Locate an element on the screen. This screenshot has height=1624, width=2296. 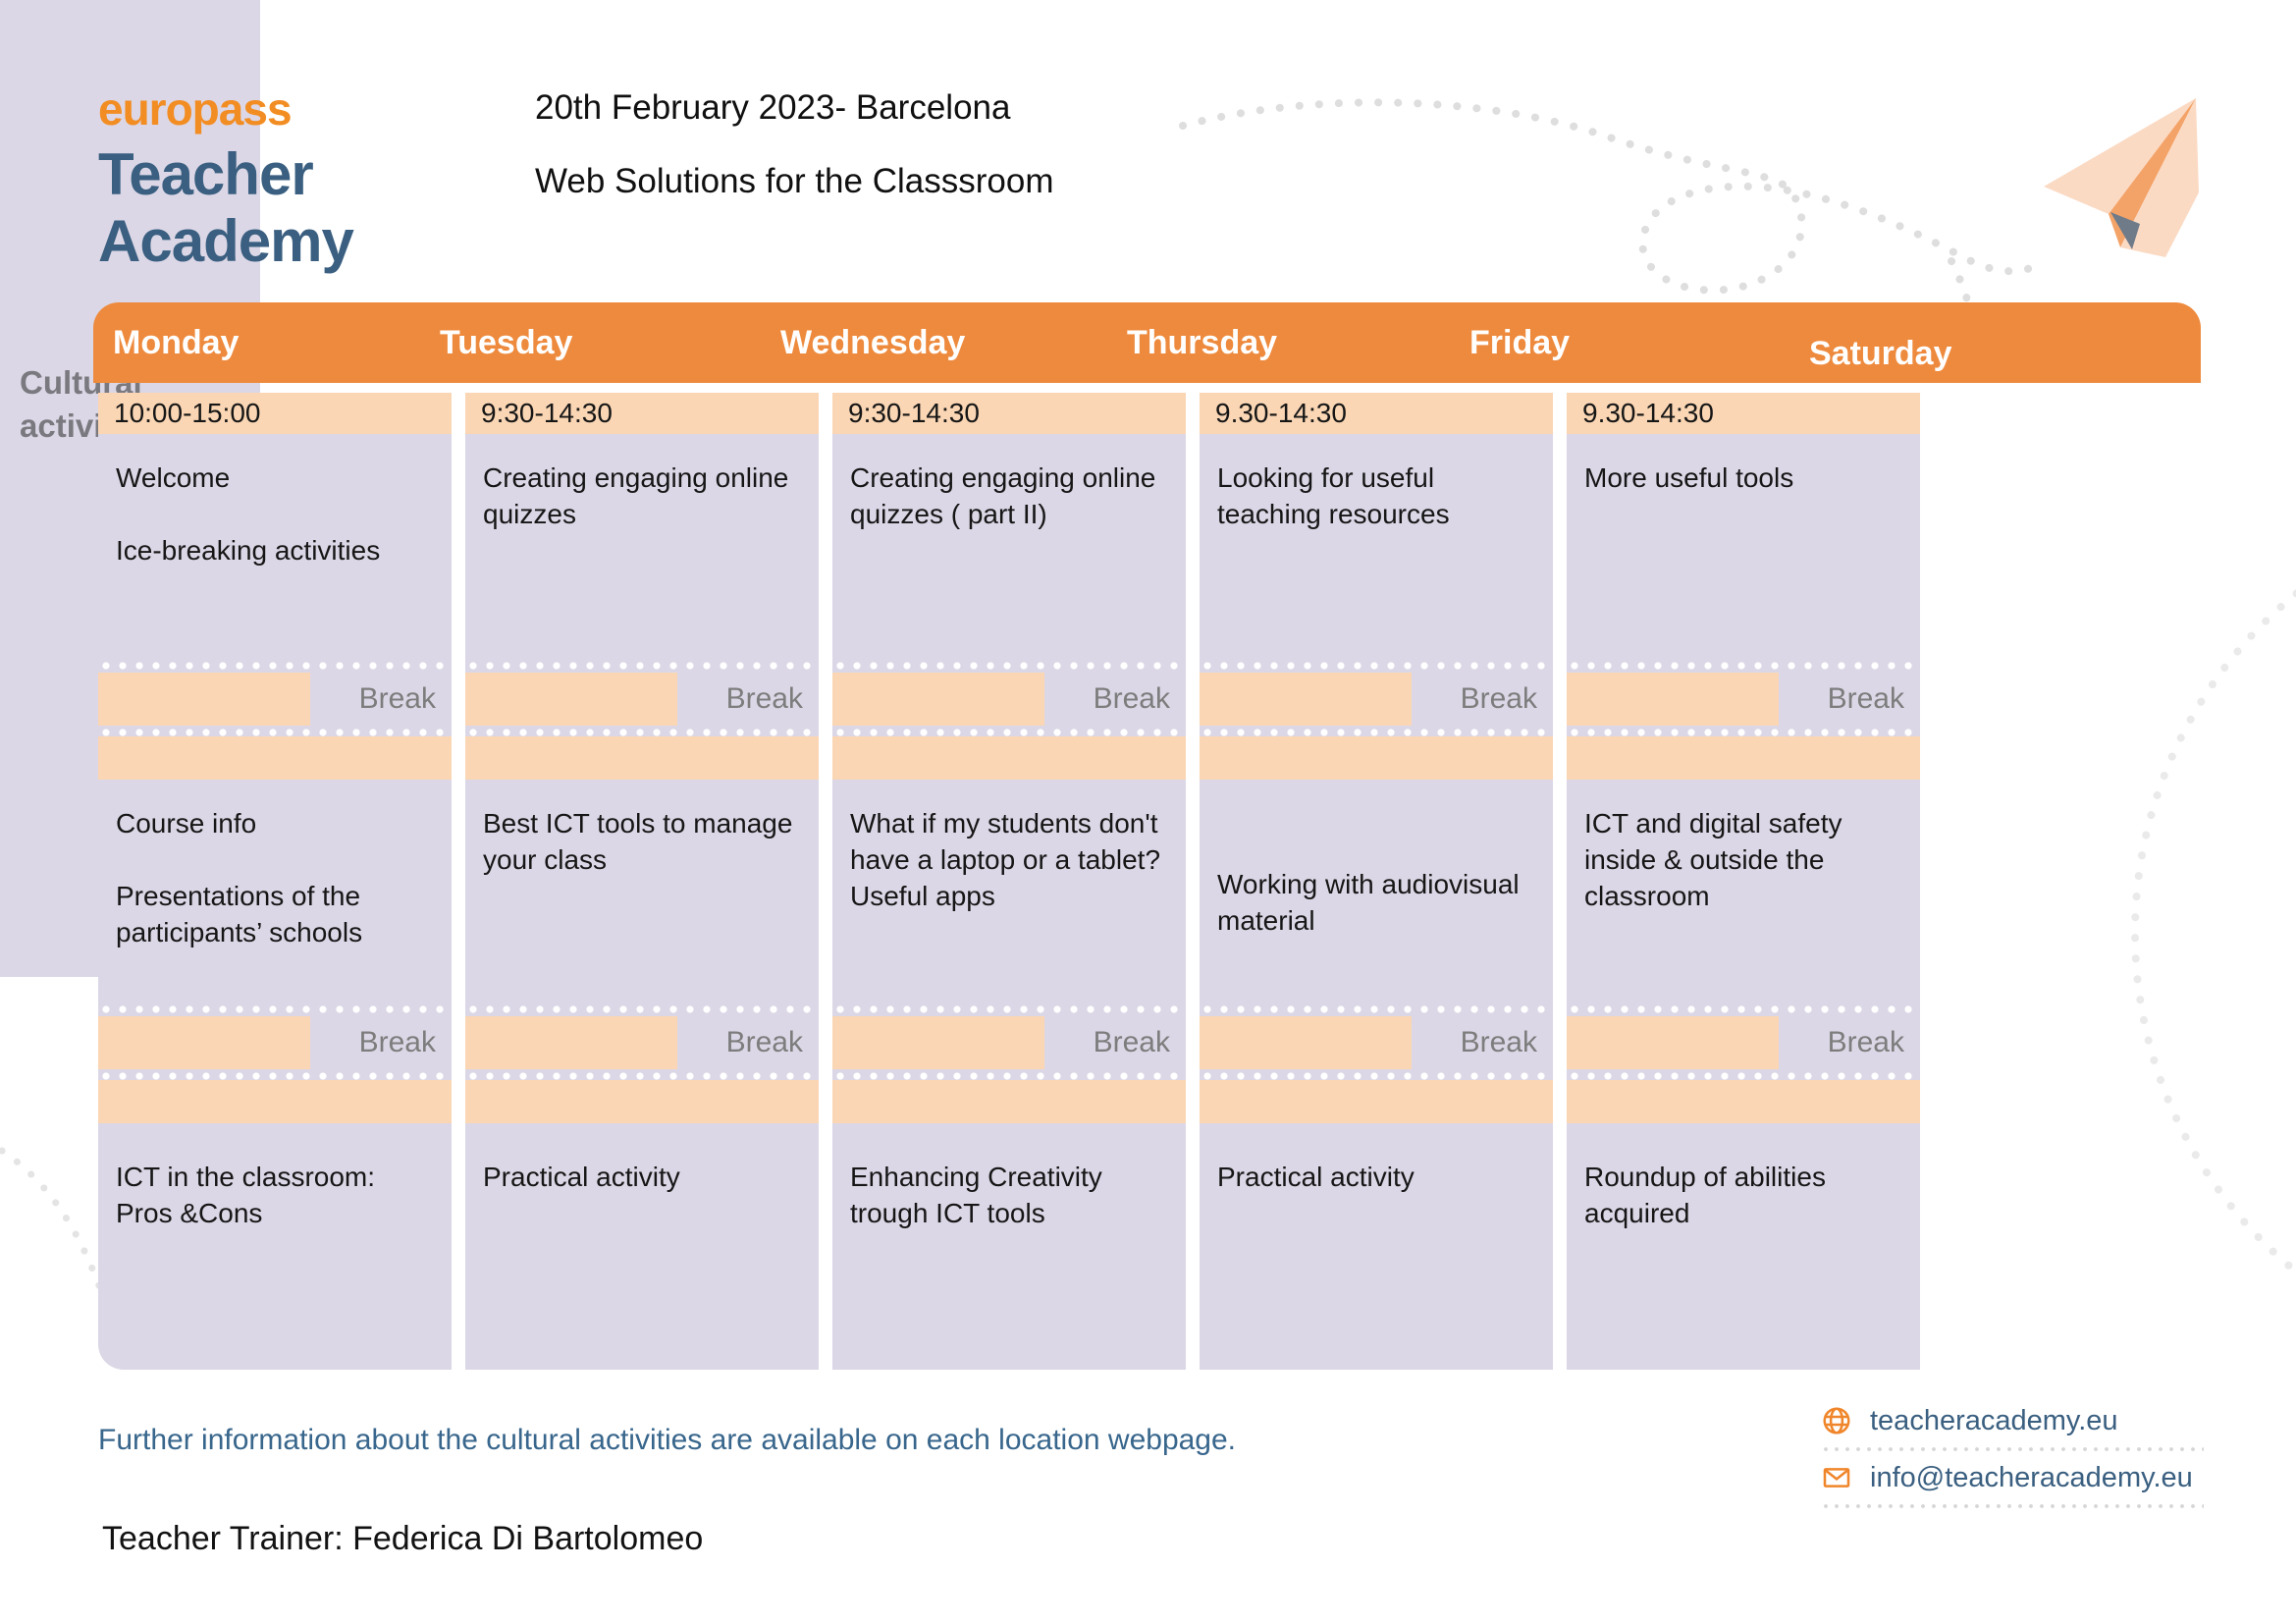
session-cell: ICT in the classroom: Pros &Cons is located at coordinates (275, 1246).